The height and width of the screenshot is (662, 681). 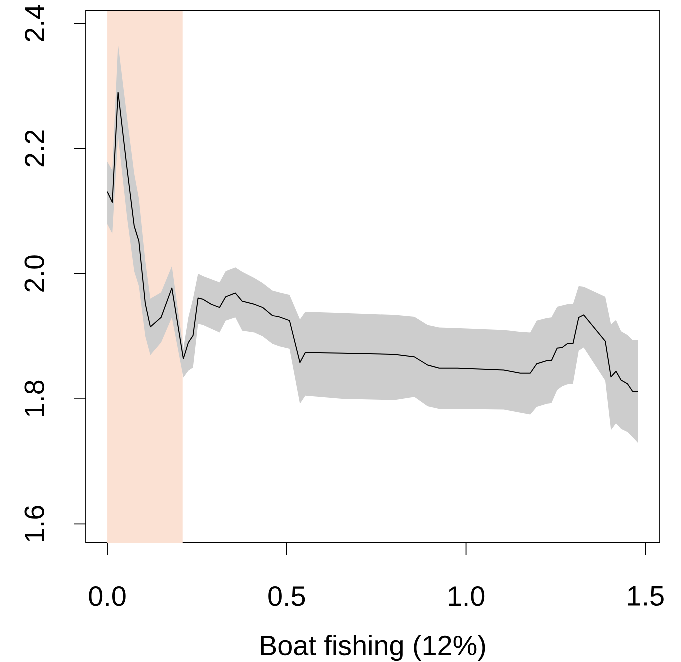 I want to click on y-tick-label: 2.2, so click(x=34, y=148).